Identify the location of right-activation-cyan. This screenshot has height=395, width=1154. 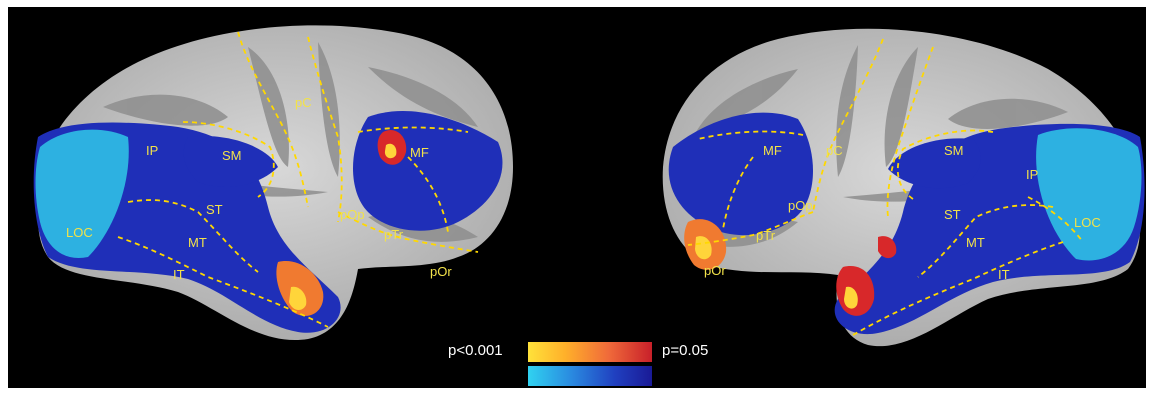
(1089, 194).